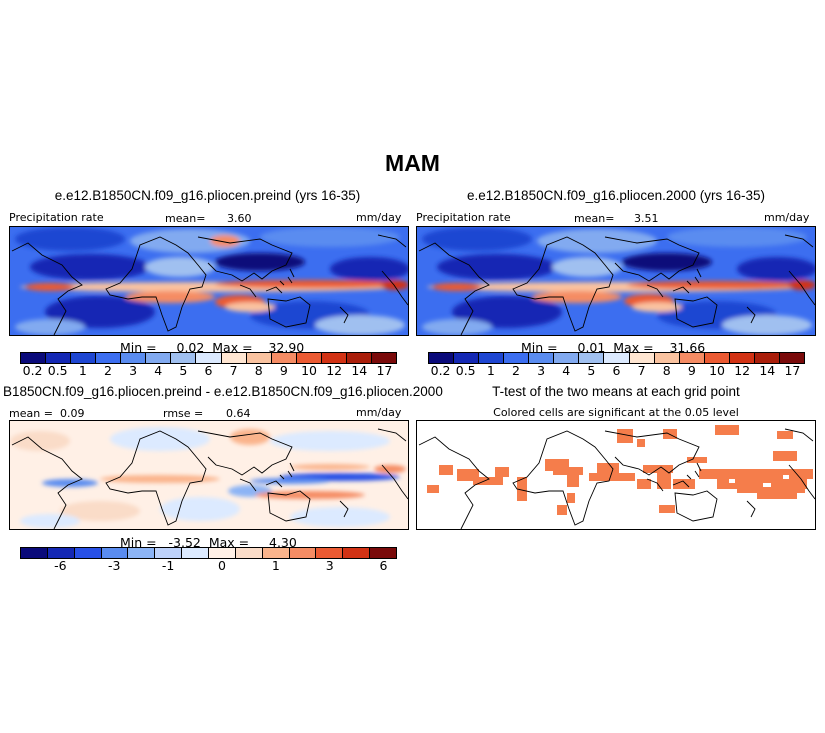 The height and width of the screenshot is (733, 825). What do you see at coordinates (616, 475) in the screenshot?
I see `panel4-ttest-map` at bounding box center [616, 475].